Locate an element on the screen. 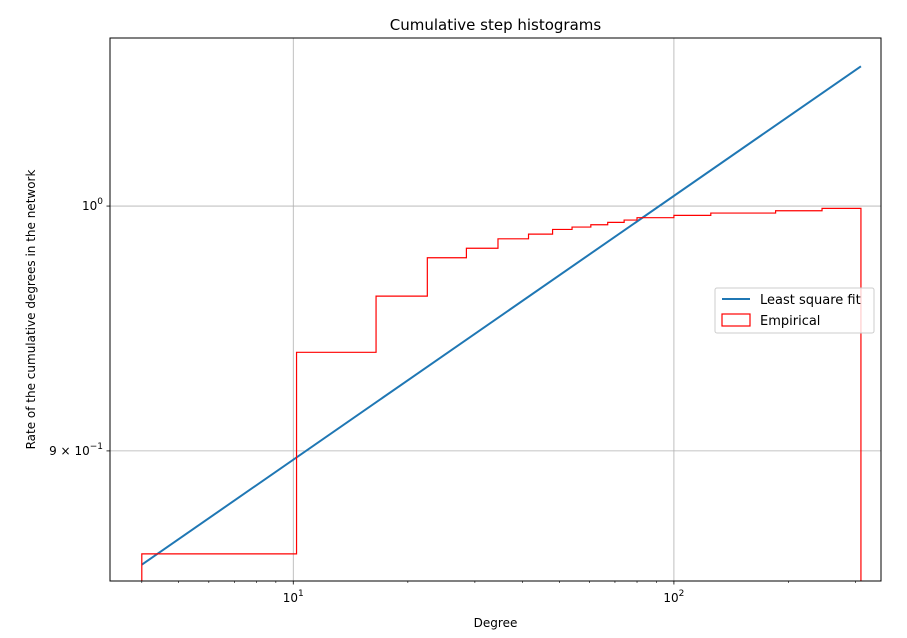  legend-entry-label: Empirical is located at coordinates (790, 321).